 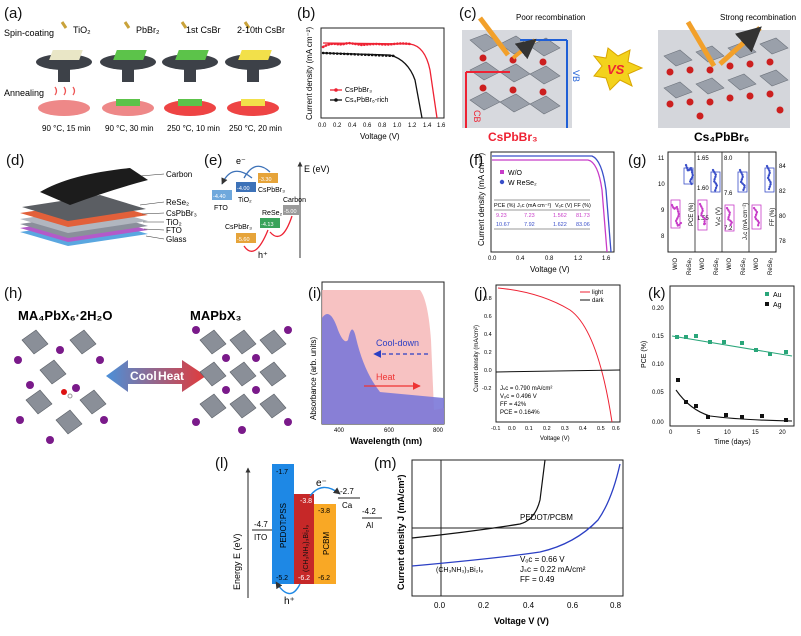 I want to click on k-ytick: 0.05, so click(x=658, y=393).